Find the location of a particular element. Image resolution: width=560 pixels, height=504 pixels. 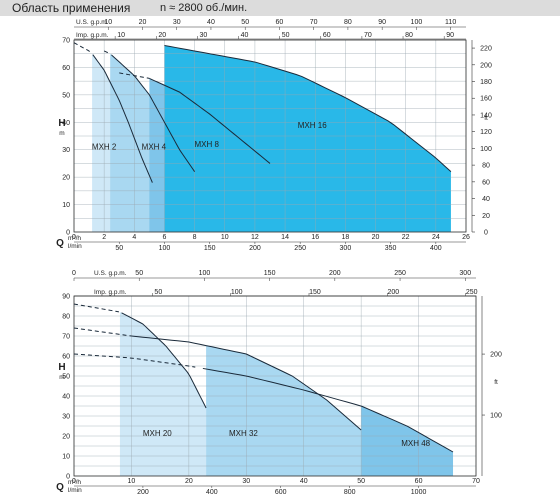

x-tick-imp-gpm: 90 is located at coordinates (450, 35).